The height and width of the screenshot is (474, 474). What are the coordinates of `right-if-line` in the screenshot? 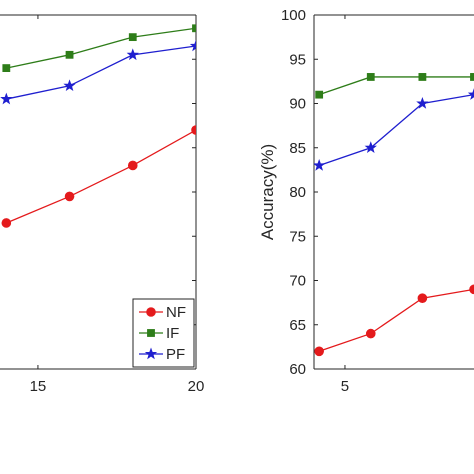 It's located at (396, 86).